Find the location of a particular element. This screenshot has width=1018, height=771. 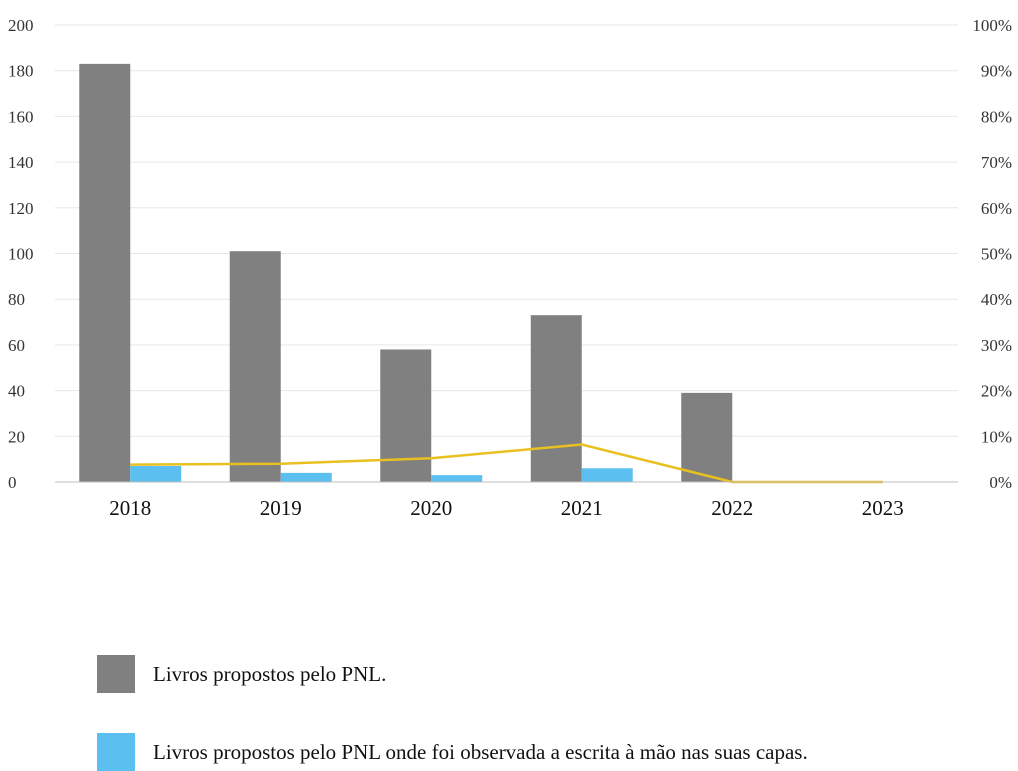

legend-swatch-blue is located at coordinates (116, 752).